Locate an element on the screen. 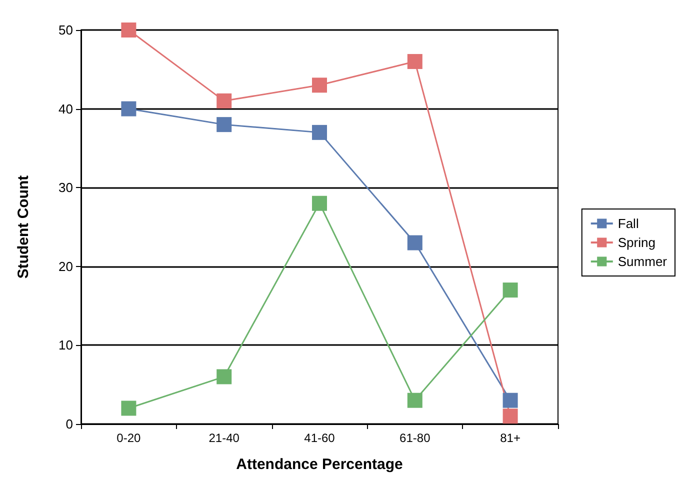 The image size is (688, 485). y-tick-label: 0 is located at coordinates (69, 424).